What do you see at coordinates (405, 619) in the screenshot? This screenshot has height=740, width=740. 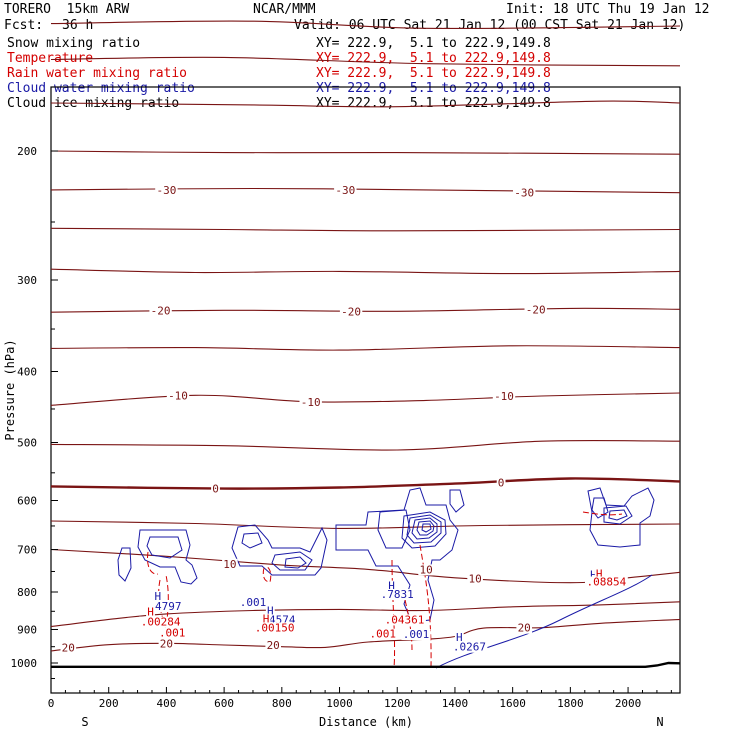 I see `rain-water-label: .04361` at bounding box center [405, 619].